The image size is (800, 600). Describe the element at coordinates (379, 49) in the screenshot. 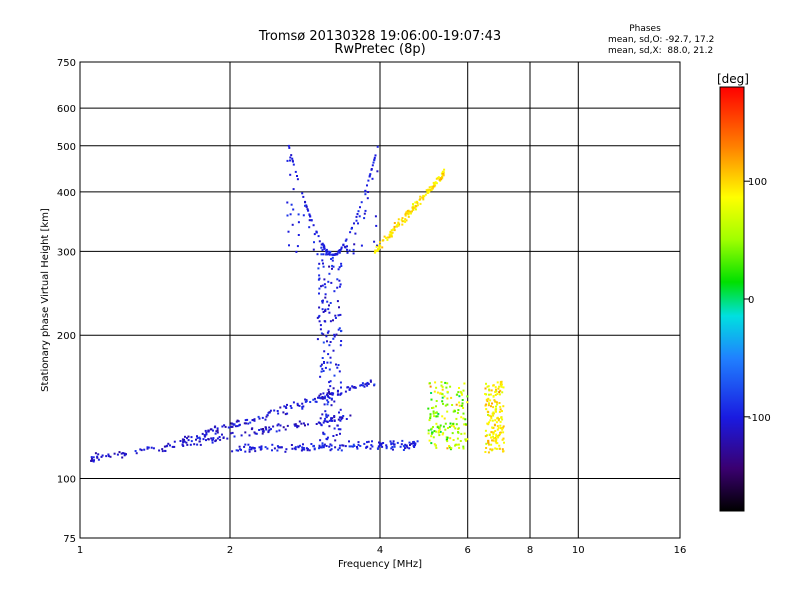

I see `chart-subtitle: RwPretec (8p)` at that location.